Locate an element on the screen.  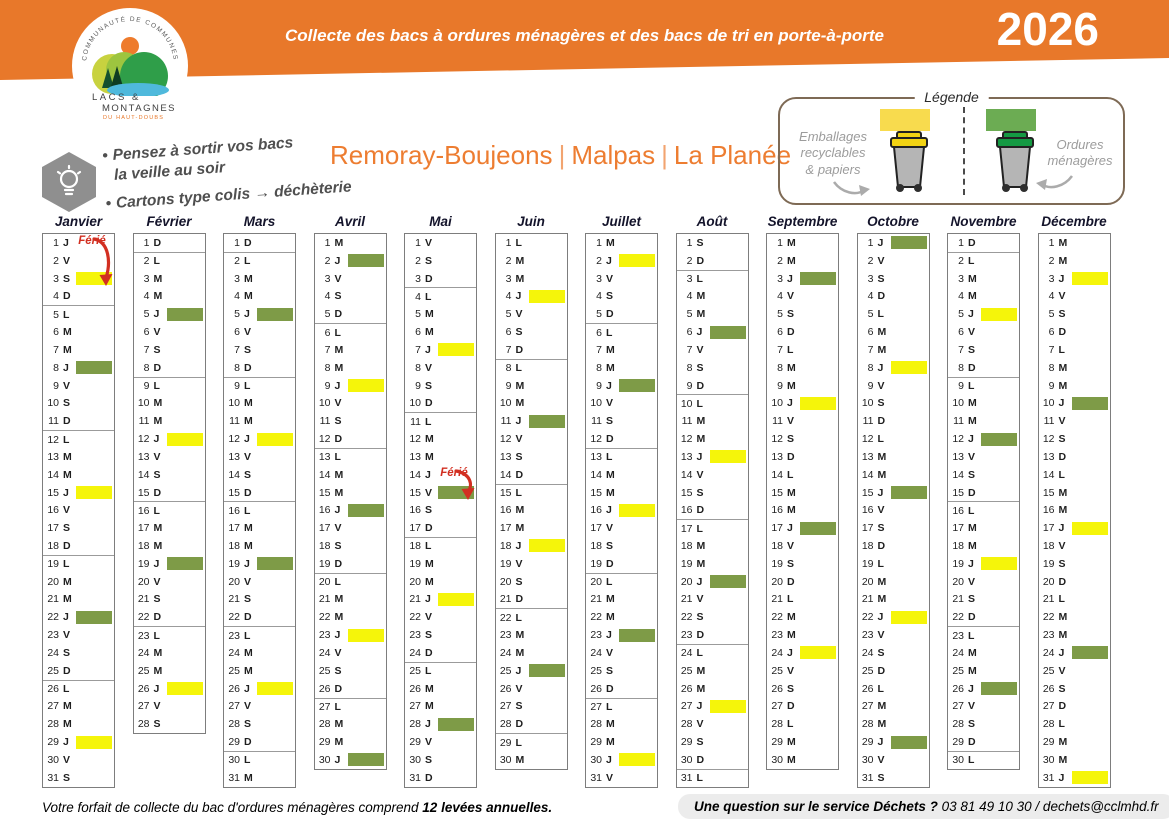
day-row: 26 S is located at coordinates (802, 689).